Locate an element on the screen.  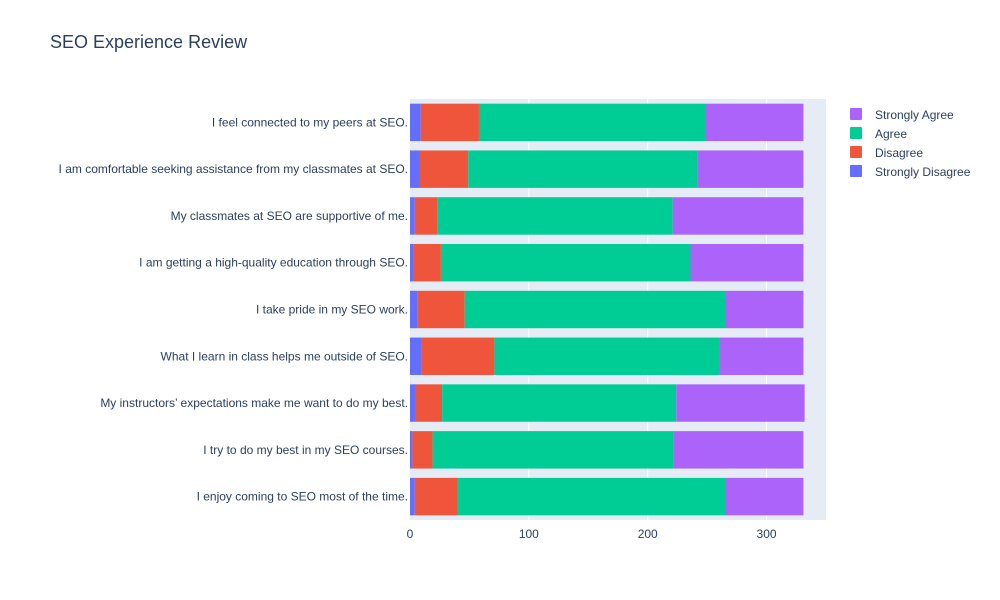
x-tick-label: 200 is located at coordinates (648, 534).